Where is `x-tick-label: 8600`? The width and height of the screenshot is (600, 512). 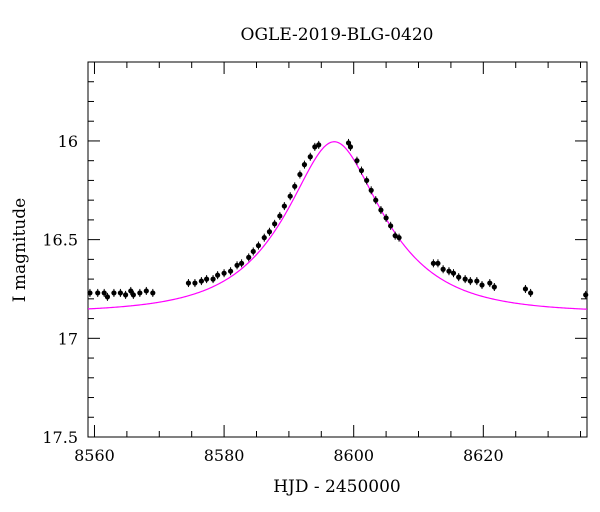
x-tick-label: 8600 is located at coordinates (353, 455).